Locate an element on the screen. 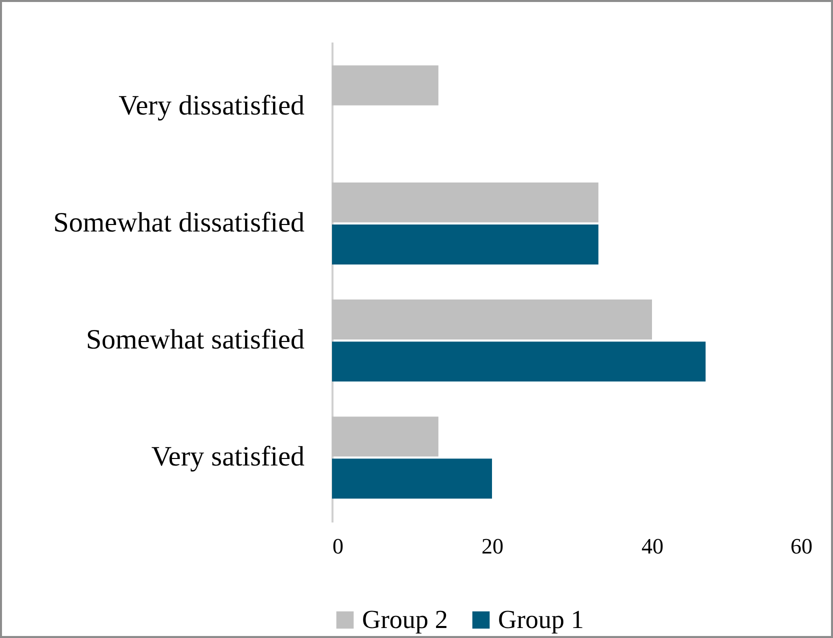 This screenshot has width=833, height=638. y-tick-label: Very satisfied is located at coordinates (227, 457).